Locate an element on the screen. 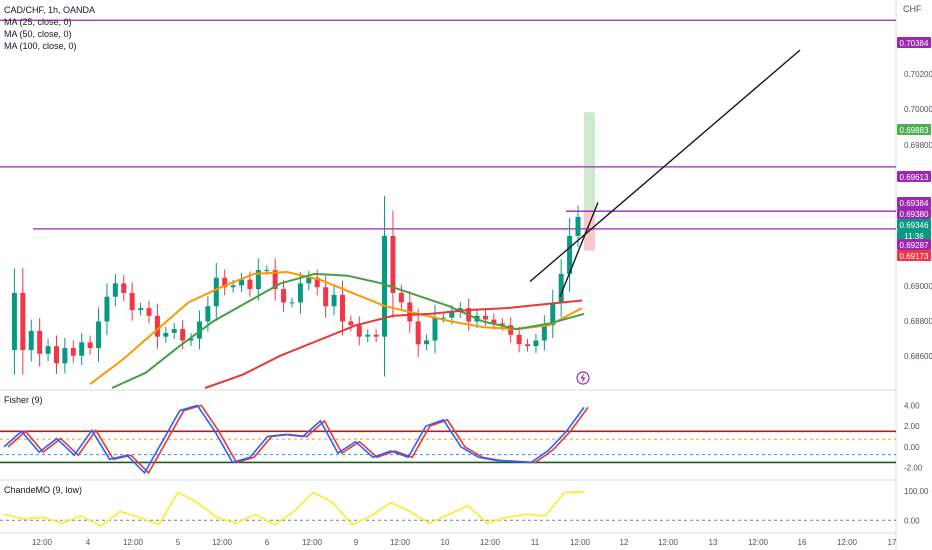  chande-legend: ChandeMO (9, low) is located at coordinates (43, 490).